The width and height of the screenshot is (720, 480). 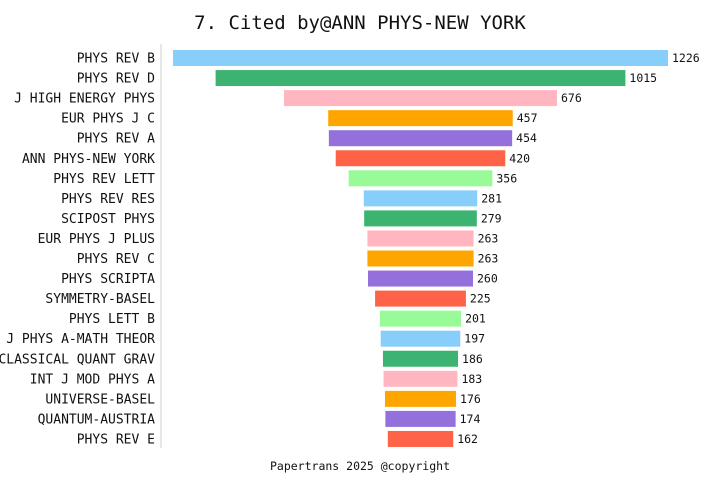 What do you see at coordinates (100, 399) in the screenshot?
I see `category-label-17: UNIVERSE-BASEL` at bounding box center [100, 399].